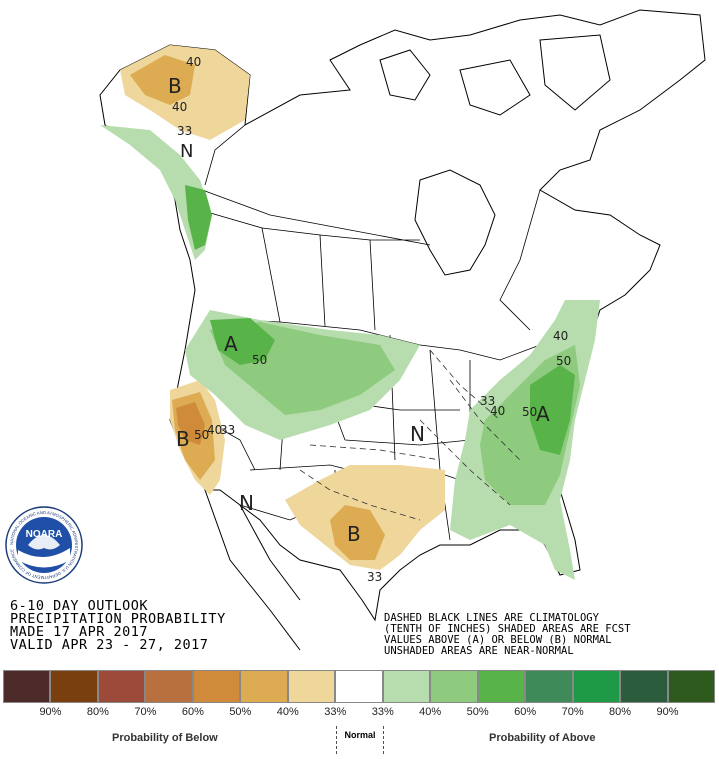  I want to click on province-lines, so click(357, 255).